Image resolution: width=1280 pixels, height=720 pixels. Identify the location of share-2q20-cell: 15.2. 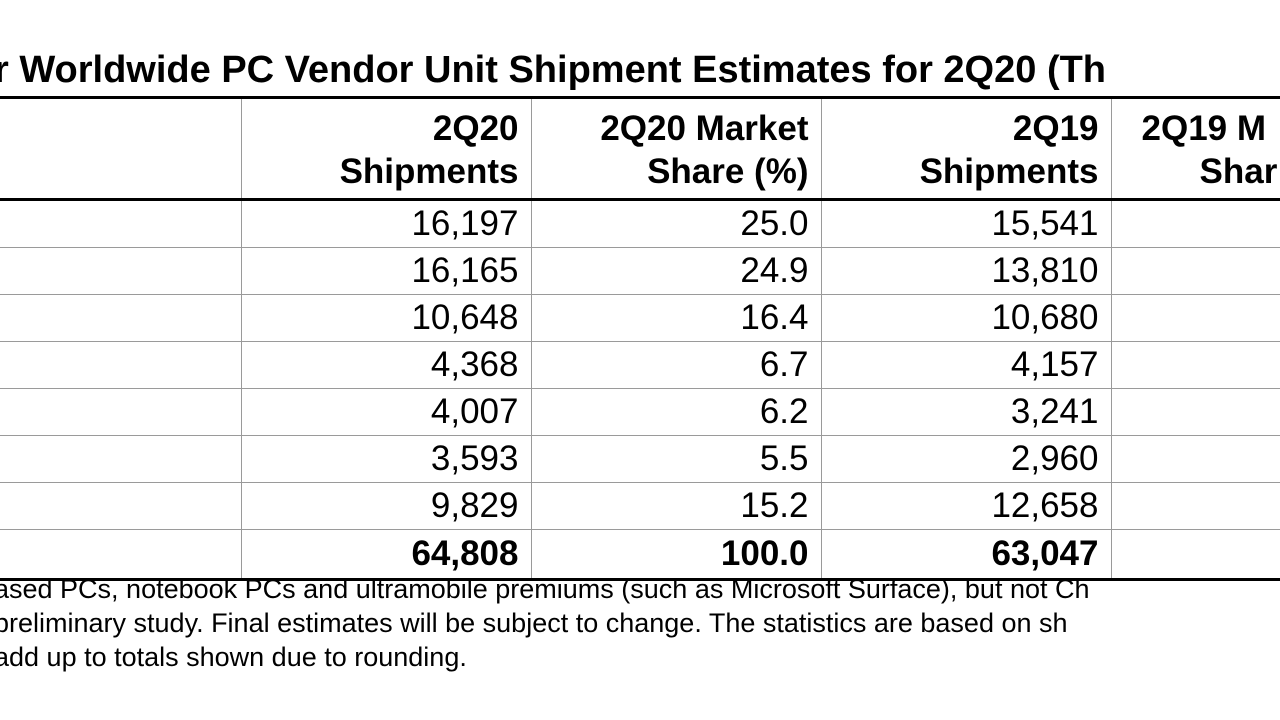
(676, 506).